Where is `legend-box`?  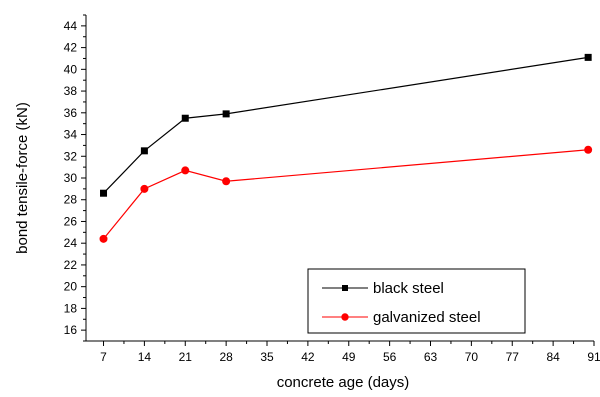
legend-box is located at coordinates (416, 301).